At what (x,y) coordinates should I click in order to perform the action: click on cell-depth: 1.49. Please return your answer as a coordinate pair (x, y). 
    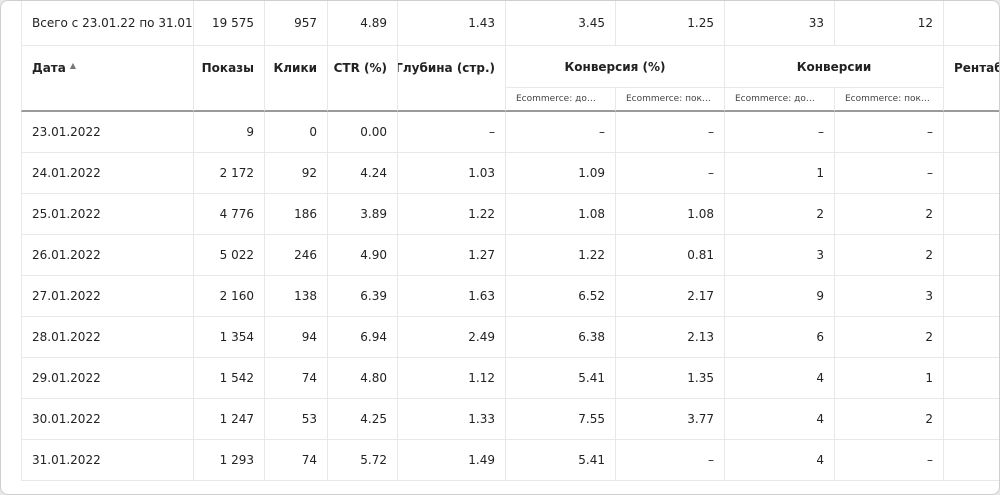
    Looking at the image, I should click on (452, 460).